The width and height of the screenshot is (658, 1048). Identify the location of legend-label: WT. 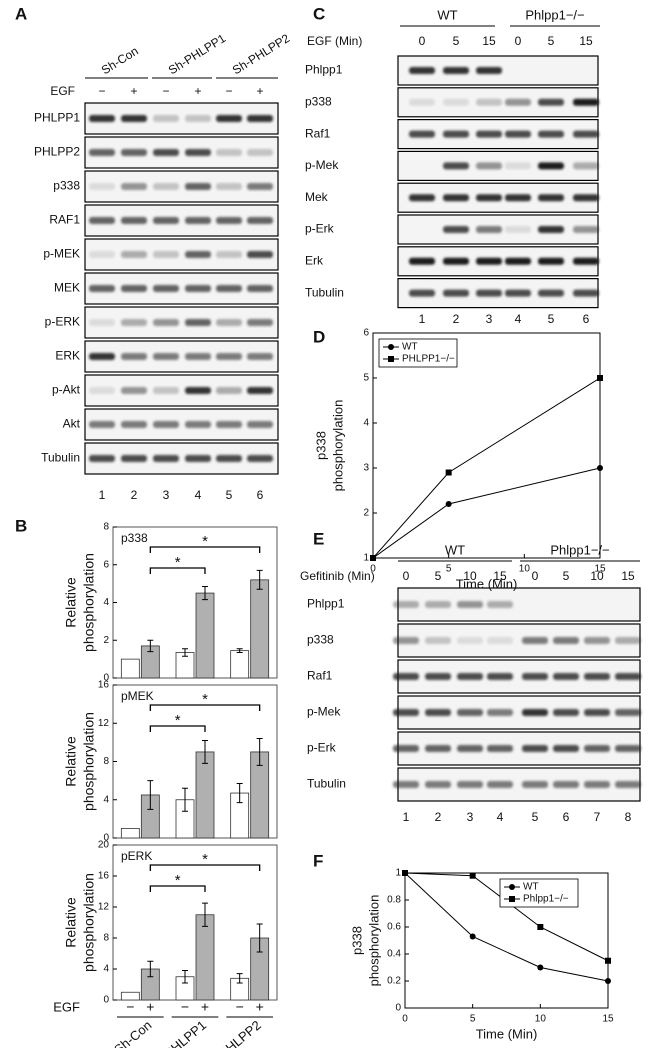
(410, 347).